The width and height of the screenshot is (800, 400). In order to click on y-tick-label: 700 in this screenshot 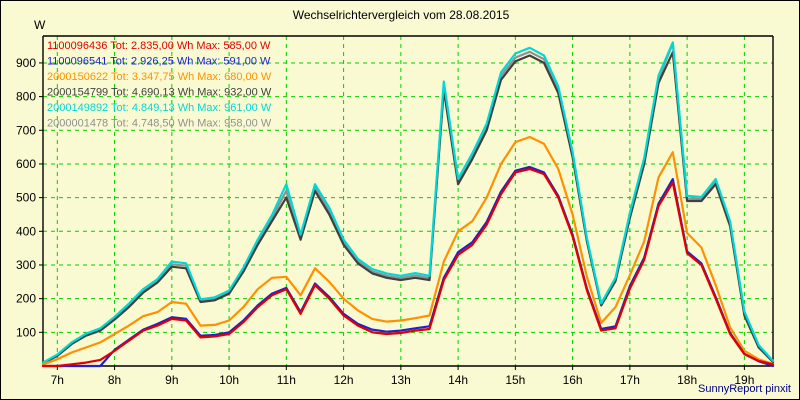, I will do `click(26, 130)`.